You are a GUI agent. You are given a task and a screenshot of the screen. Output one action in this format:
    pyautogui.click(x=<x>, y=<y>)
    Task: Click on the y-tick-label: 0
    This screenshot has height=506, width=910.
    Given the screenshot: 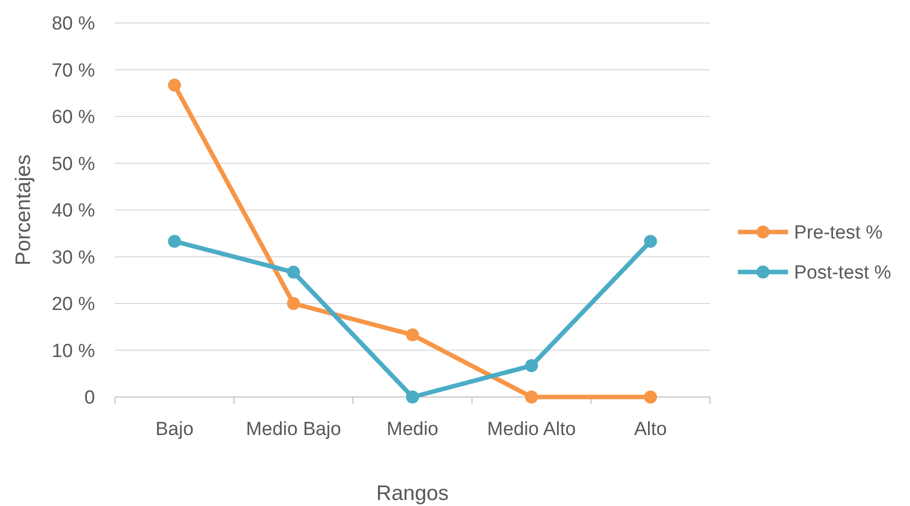 What is the action you would take?
    pyautogui.click(x=89, y=398)
    